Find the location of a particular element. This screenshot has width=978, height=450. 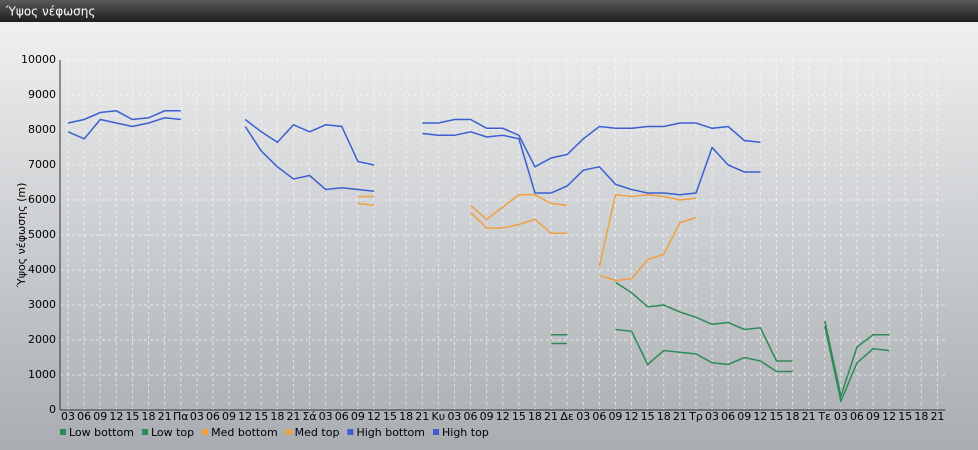

title-bar is located at coordinates (489, 11).